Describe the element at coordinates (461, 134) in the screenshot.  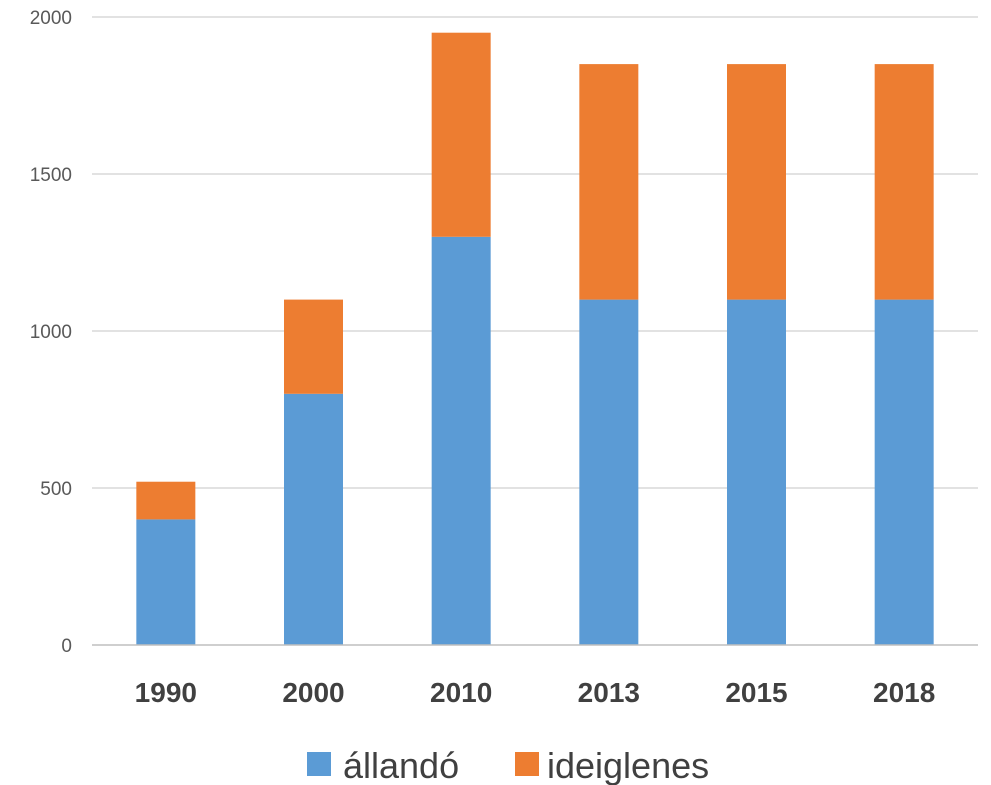
I see `bar-ideiglenes-2010` at that location.